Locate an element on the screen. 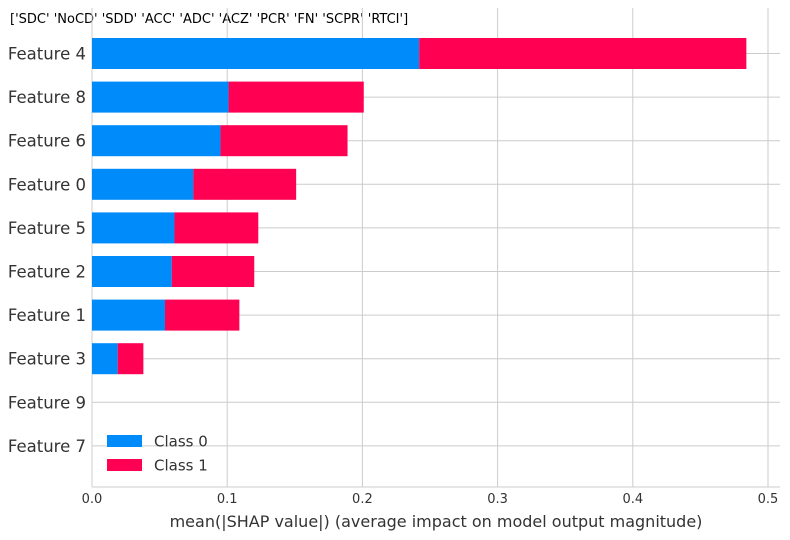 The image size is (790, 540). x-tick-label: 0.0 is located at coordinates (92, 499).